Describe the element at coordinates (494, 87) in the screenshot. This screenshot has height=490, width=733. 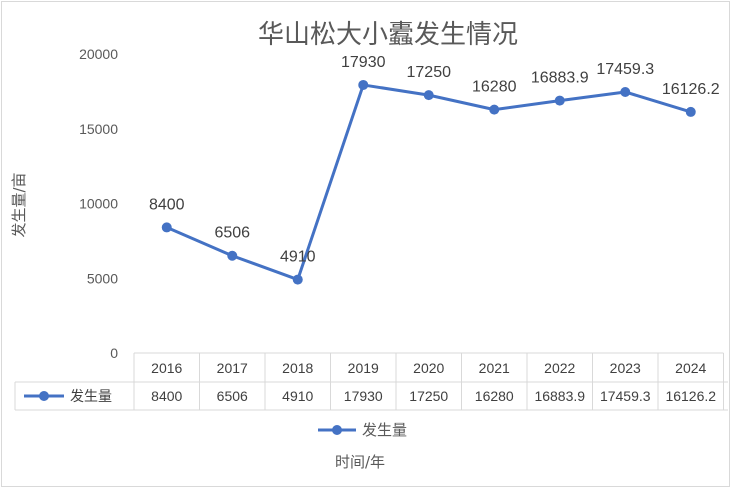
I see `data-label: 16280` at that location.